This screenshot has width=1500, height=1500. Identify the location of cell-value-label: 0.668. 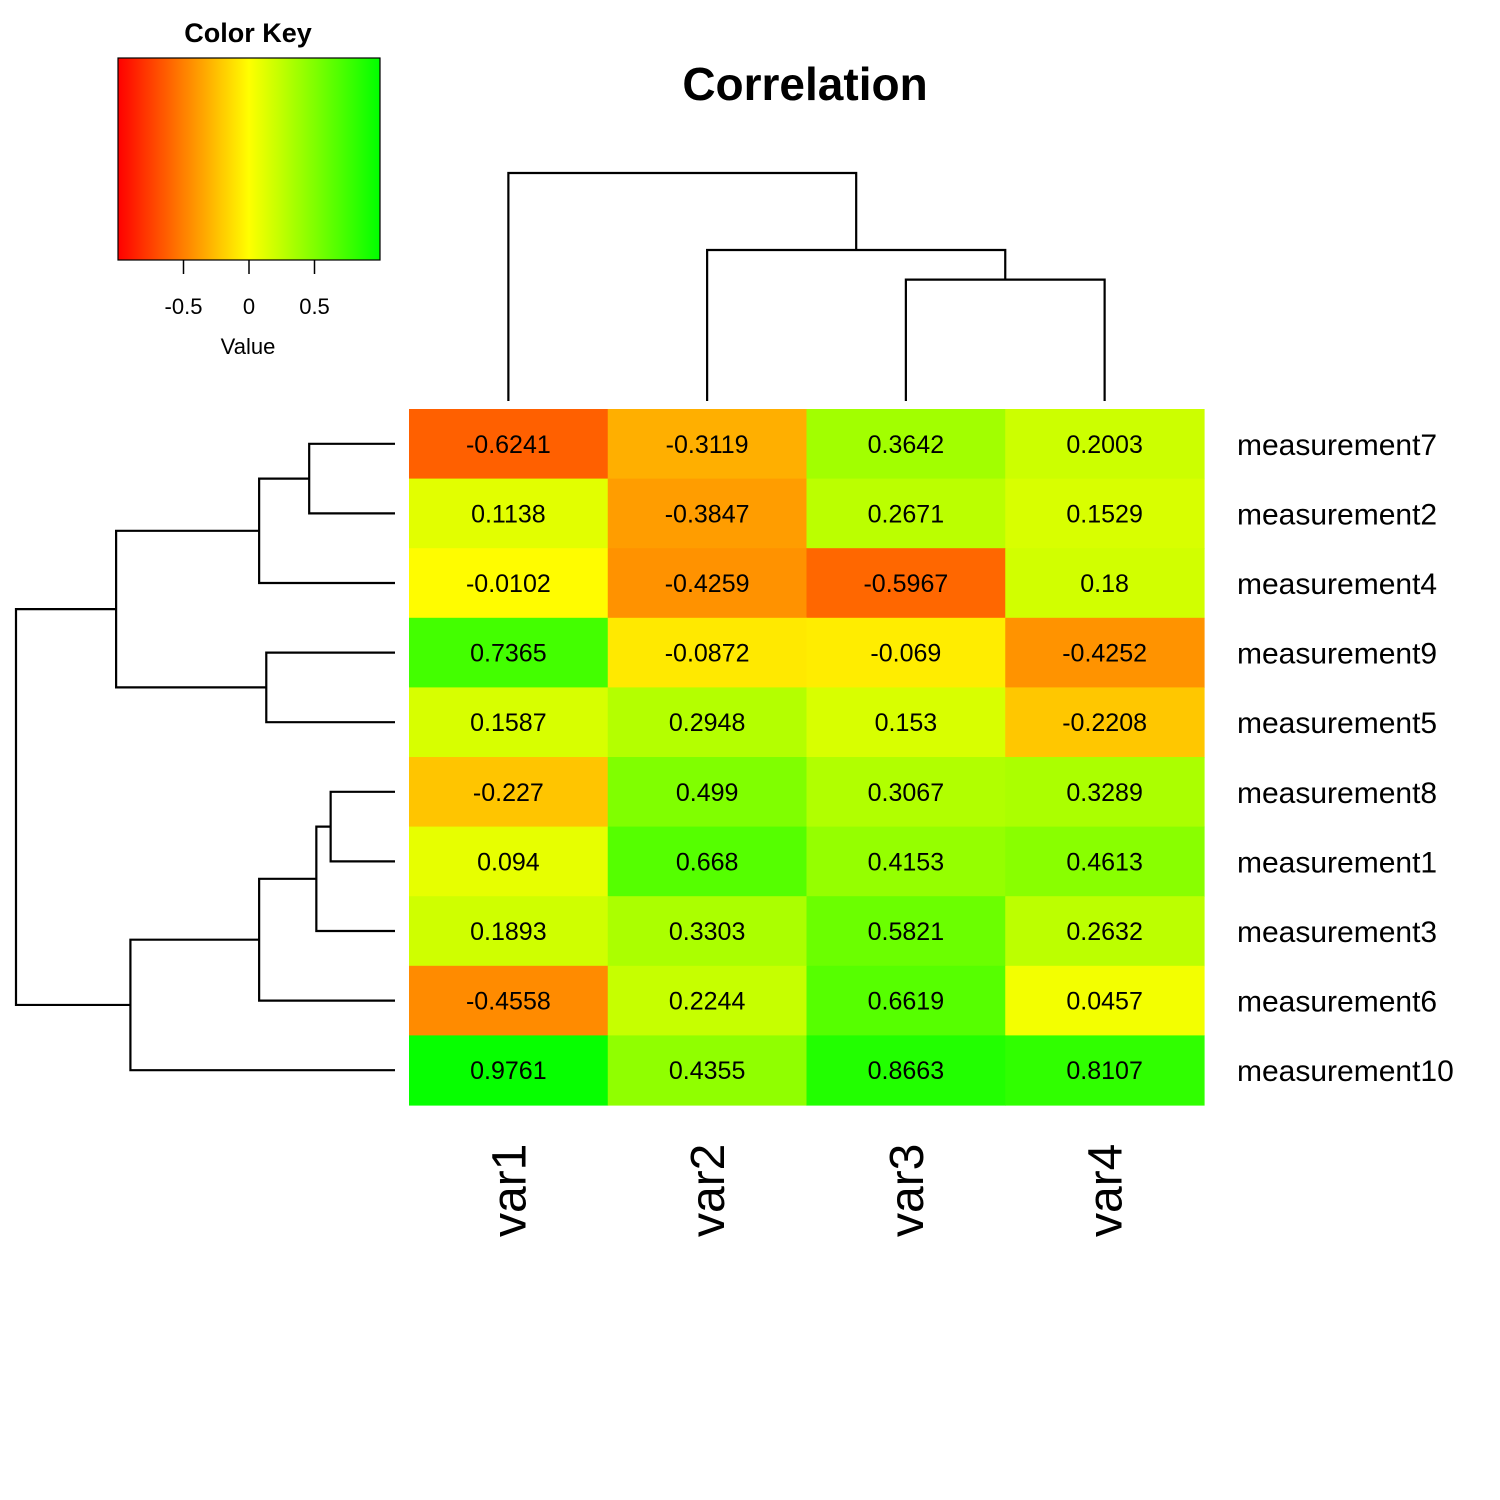
(707, 862).